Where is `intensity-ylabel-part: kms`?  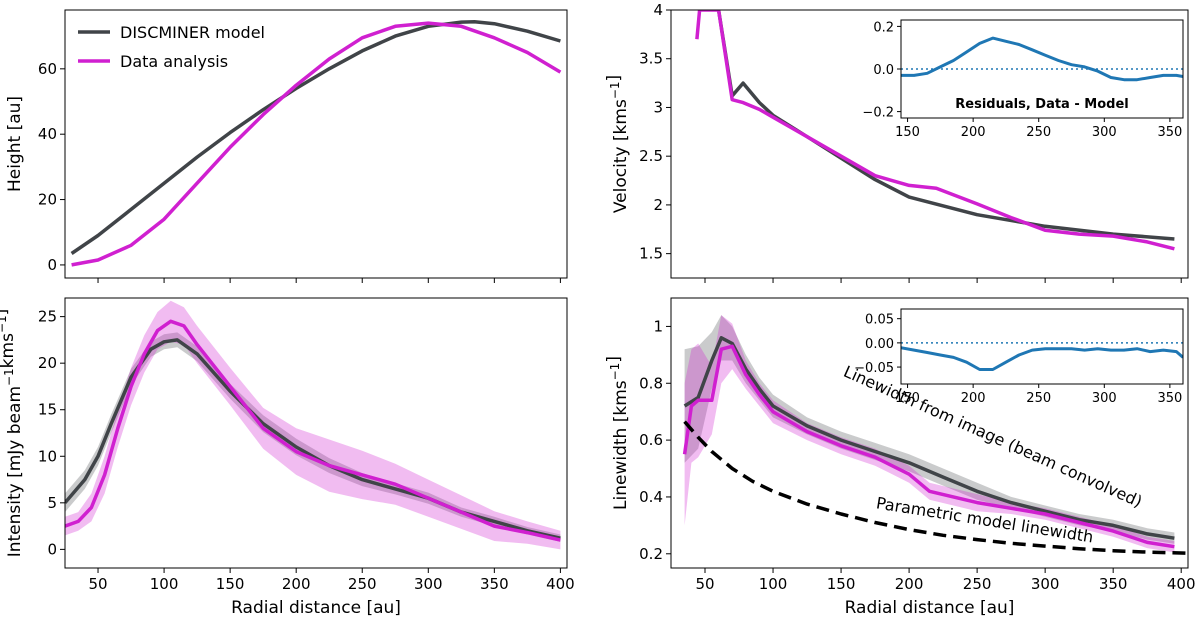
intensity-ylabel-part: kms is located at coordinates (9, 350).